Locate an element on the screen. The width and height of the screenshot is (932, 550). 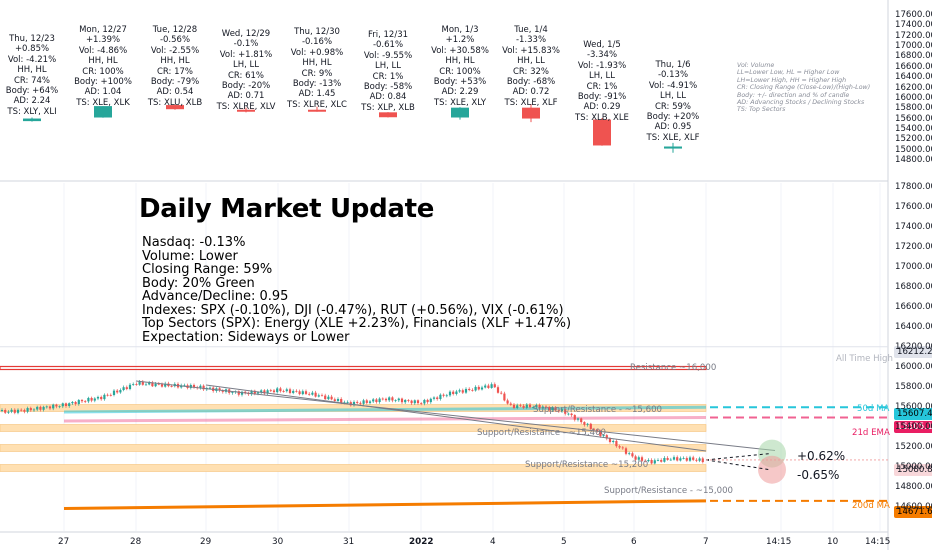
lower-y-tick-label: 15200.00 is located at coordinates (913, 447).